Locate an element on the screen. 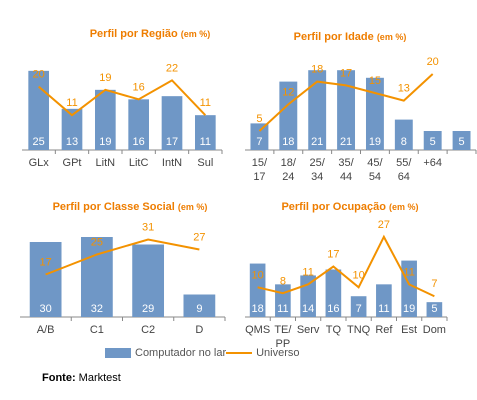 This screenshot has width=477, height=400. chart-3-category-label: Serv is located at coordinates (308, 330).